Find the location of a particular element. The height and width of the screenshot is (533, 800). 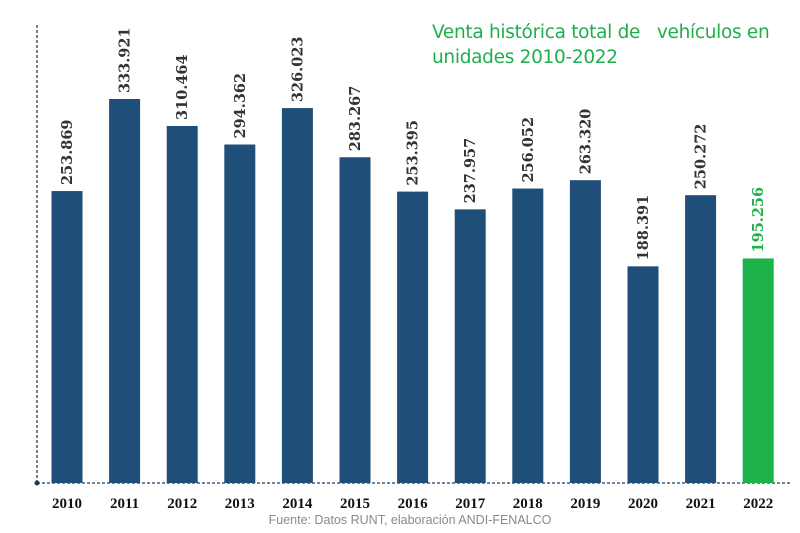

data-label-2013: 294.362 is located at coordinates (240, 106).